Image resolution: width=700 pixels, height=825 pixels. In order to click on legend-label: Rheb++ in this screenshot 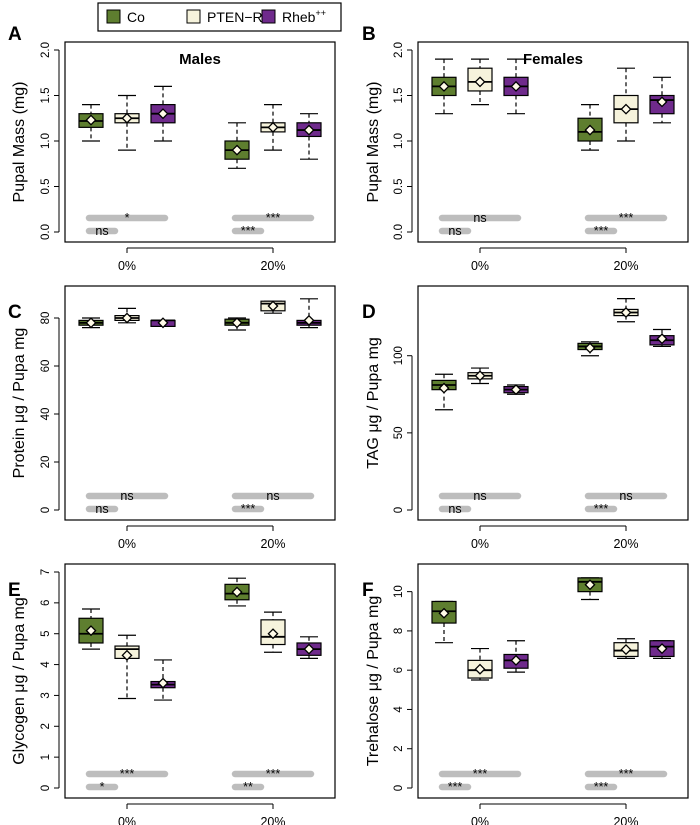, I will do `click(304, 16)`.